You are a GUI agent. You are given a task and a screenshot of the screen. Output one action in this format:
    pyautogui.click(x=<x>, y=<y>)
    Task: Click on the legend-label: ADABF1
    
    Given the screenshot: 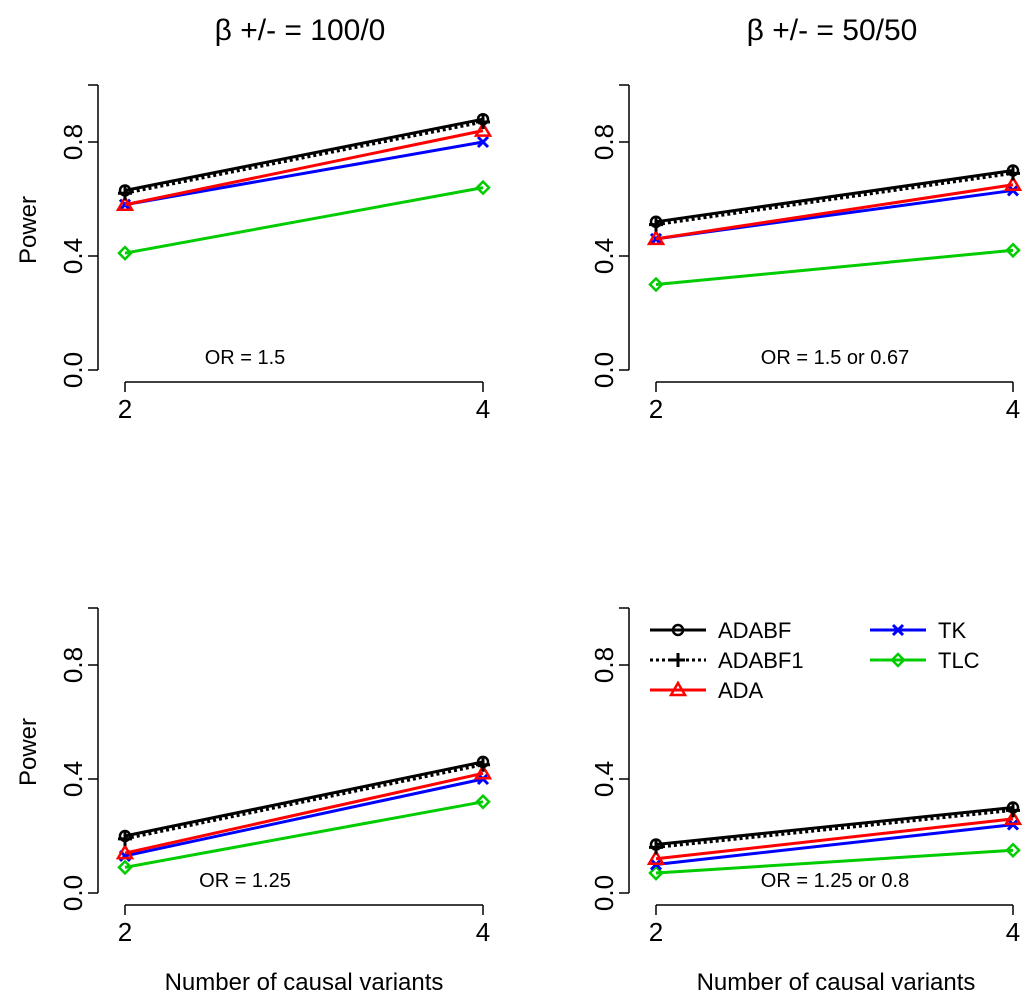 What is the action you would take?
    pyautogui.click(x=761, y=660)
    